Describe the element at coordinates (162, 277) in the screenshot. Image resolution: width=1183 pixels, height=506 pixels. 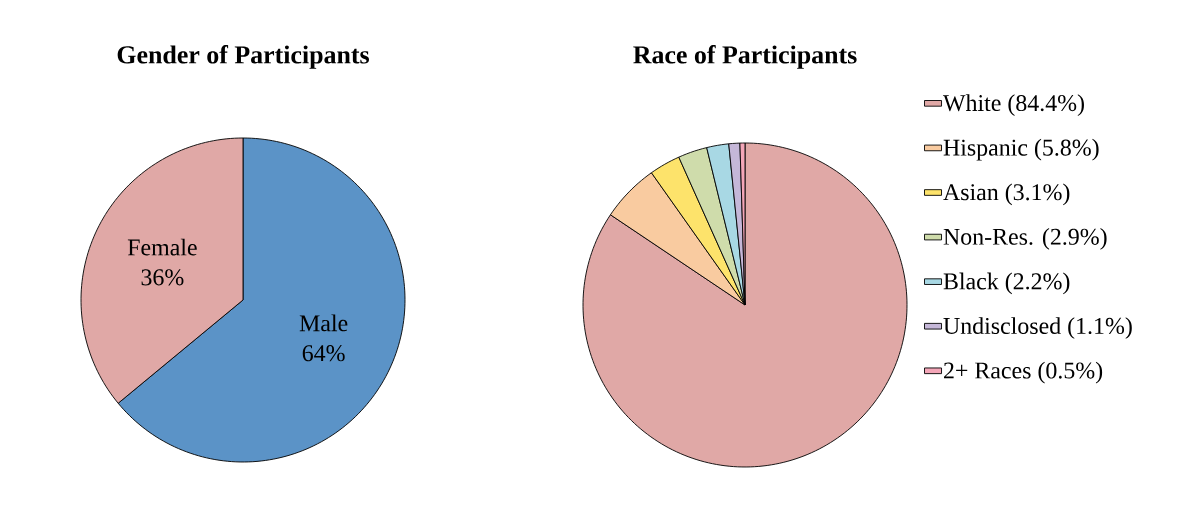
I see `data-label: 36%` at that location.